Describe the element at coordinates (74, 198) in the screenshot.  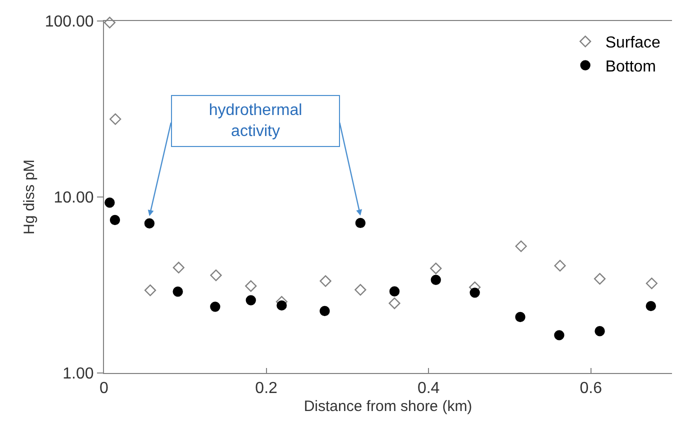
I see `y-tick-label: 10.00` at that location.